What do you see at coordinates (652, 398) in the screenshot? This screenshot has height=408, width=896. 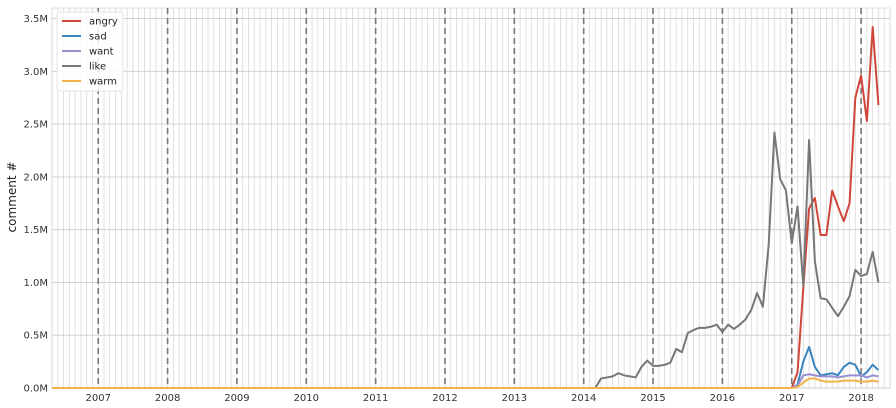 I see `x-tick-label: 2015` at bounding box center [652, 398].